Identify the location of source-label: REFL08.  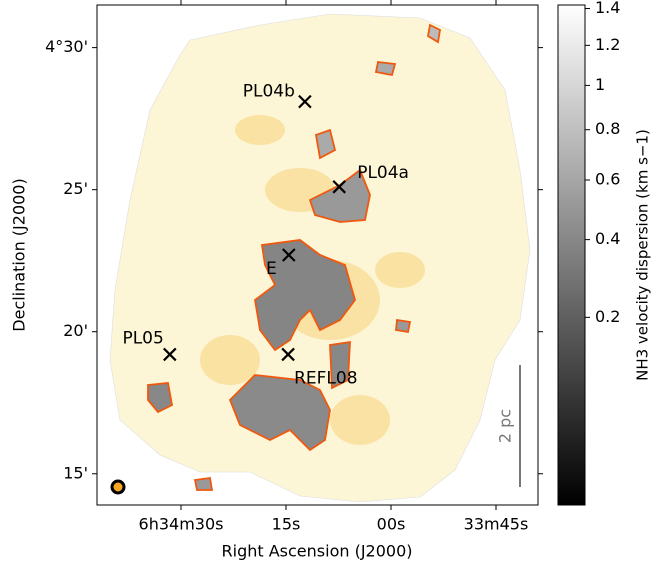
(325, 378).